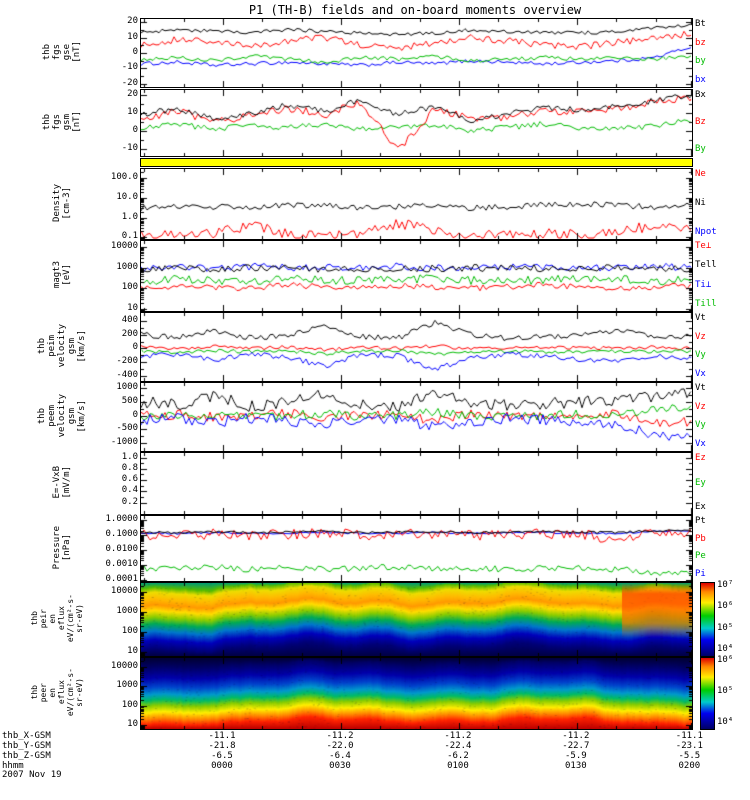  Describe the element at coordinates (43, 692) in the screenshot. I see `y-axis-title-line: peer` at that location.